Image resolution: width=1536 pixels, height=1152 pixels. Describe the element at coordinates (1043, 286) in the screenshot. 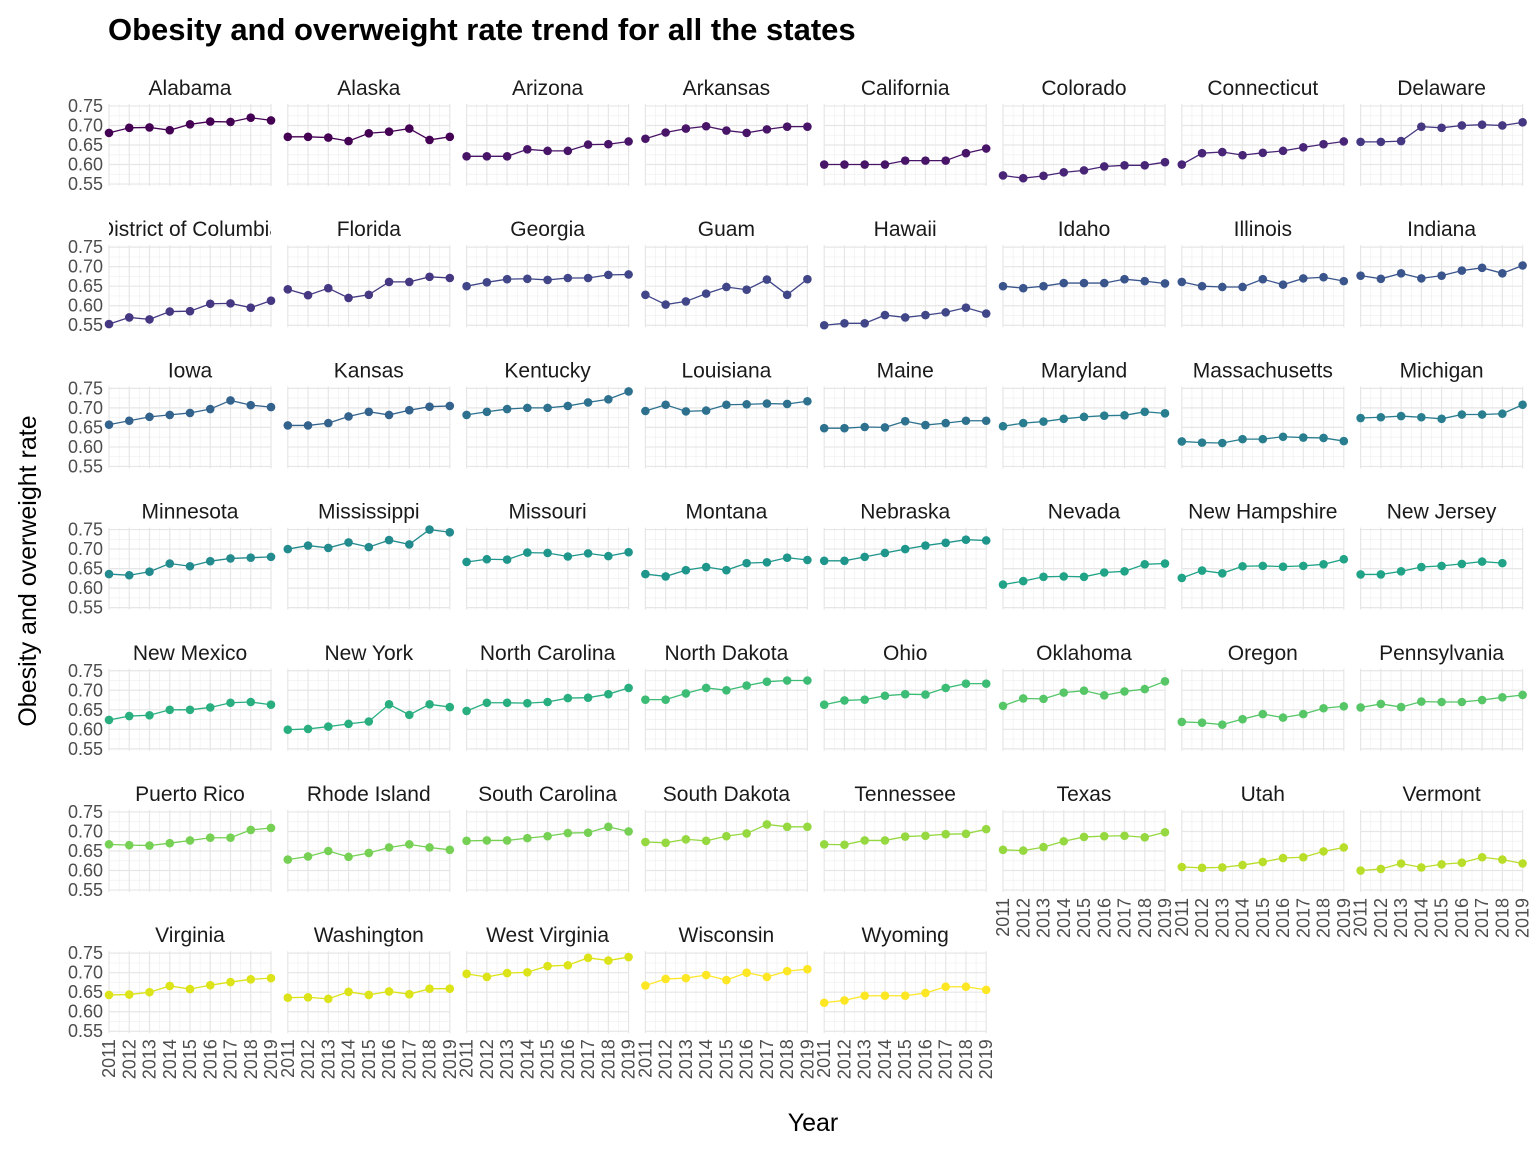

I see `data-point-idaho-2013` at that location.